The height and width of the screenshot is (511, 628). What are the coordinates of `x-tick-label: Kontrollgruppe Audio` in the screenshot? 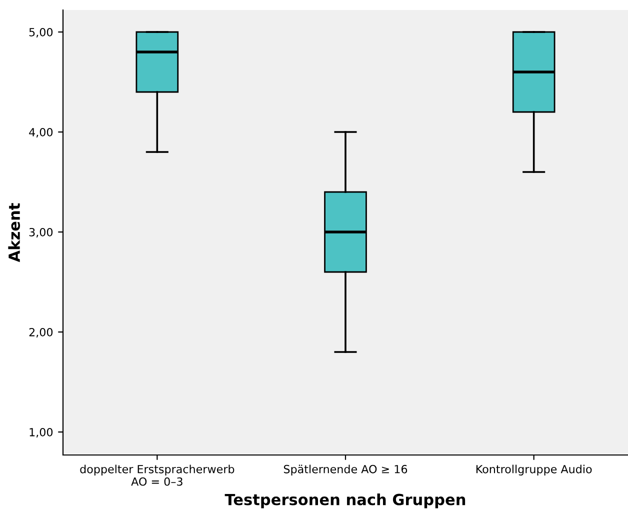 It's located at (534, 470).